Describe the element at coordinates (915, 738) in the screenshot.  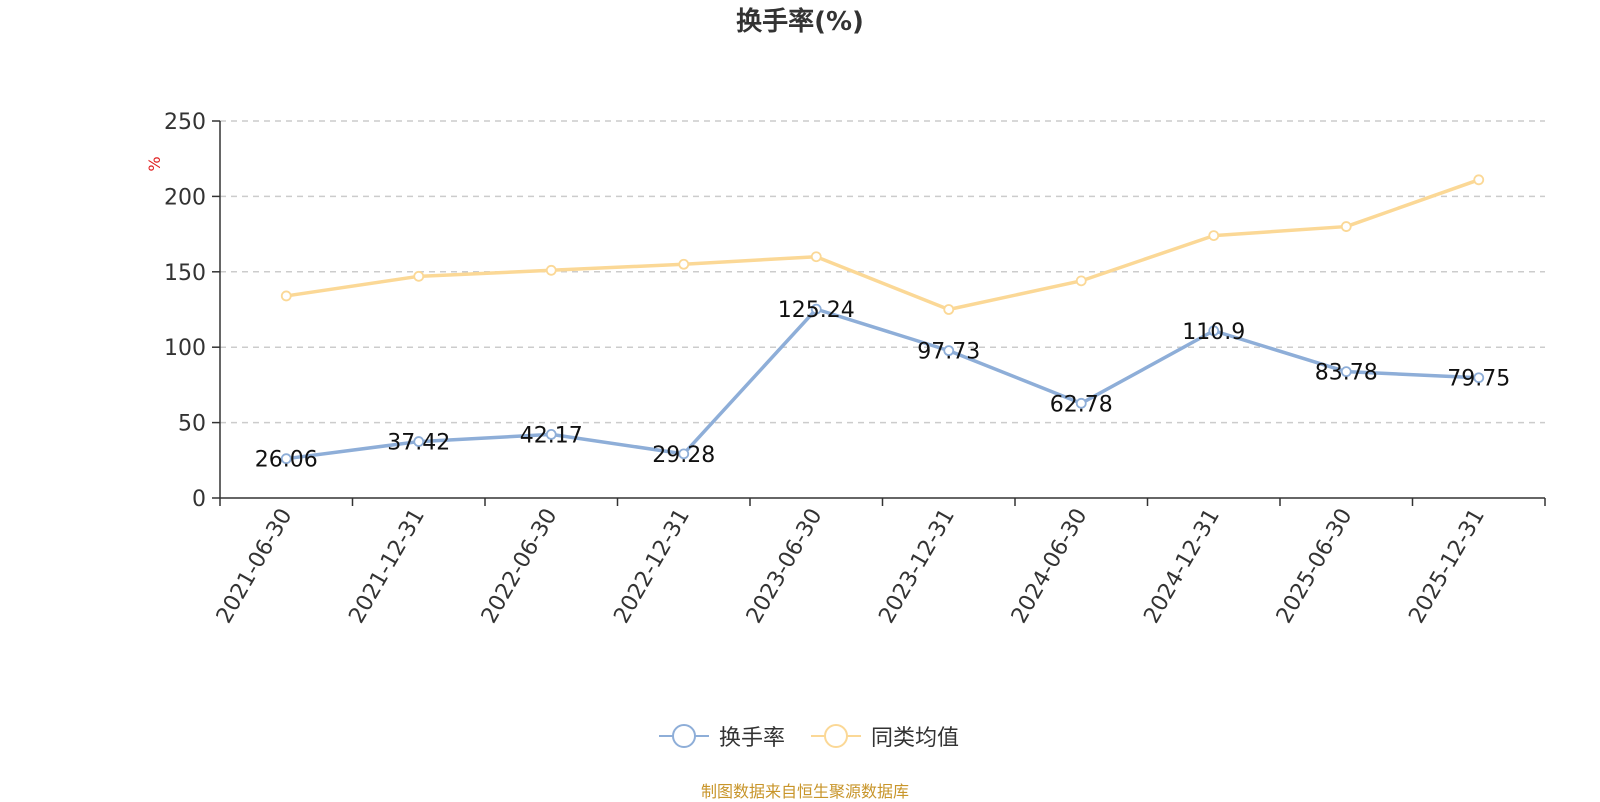
I see `legend-label: 同类均值` at that location.